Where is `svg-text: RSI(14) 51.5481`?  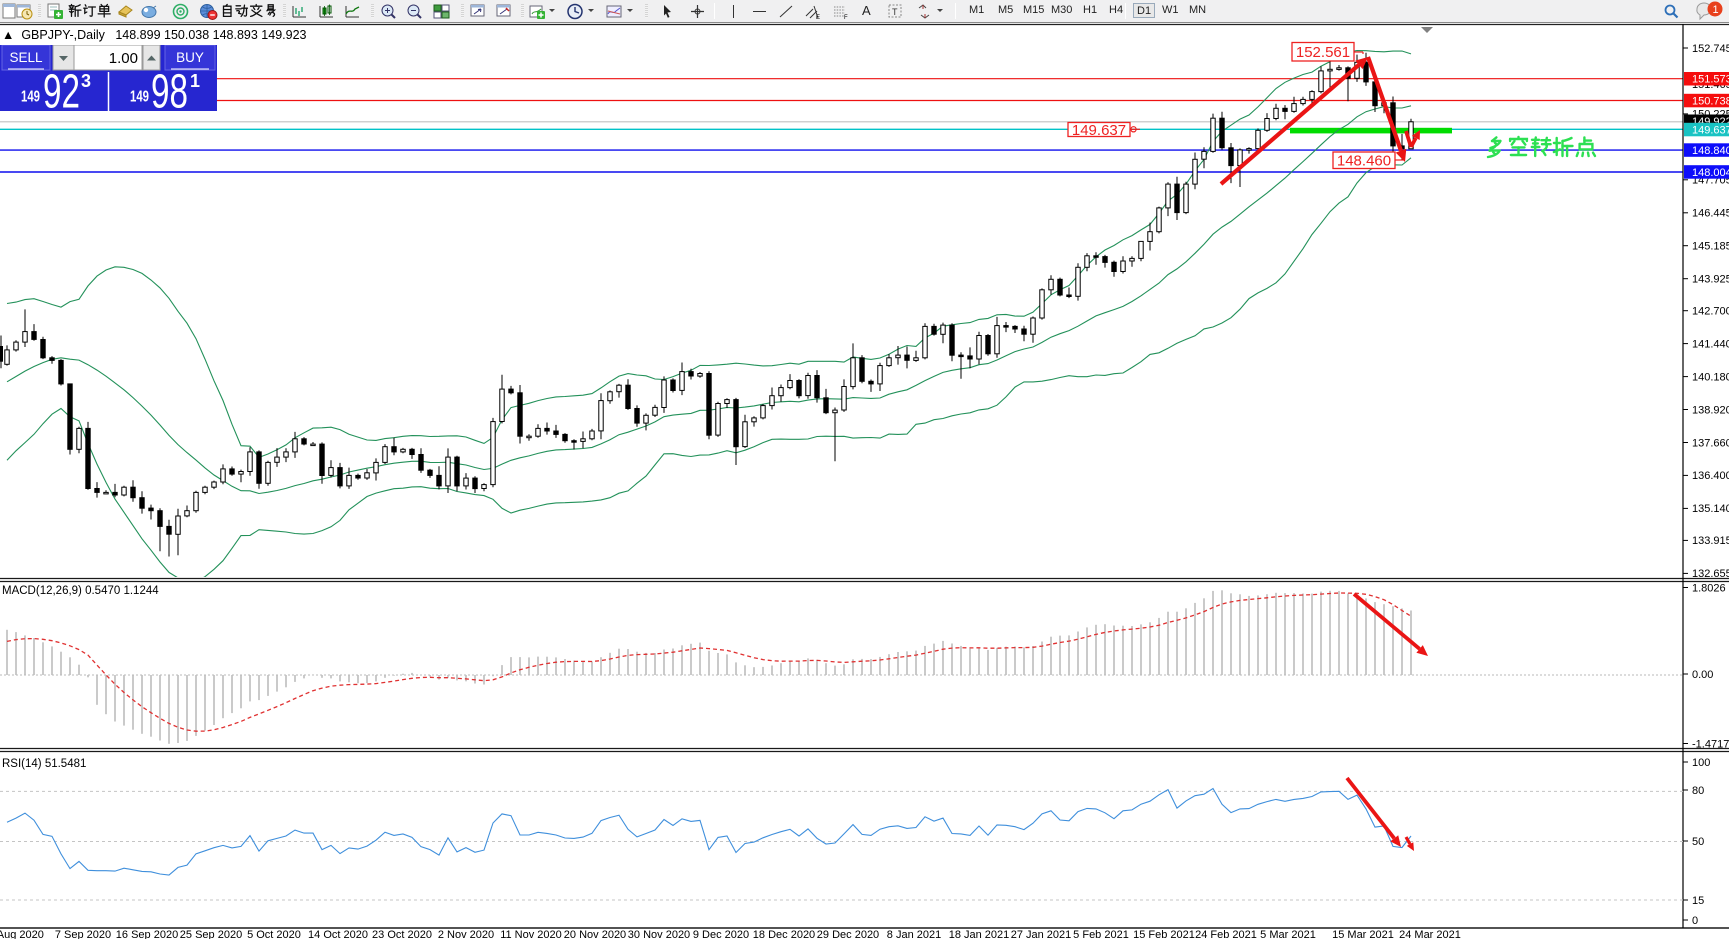
svg-text: RSI(14) 51.5481 is located at coordinates (44, 764).